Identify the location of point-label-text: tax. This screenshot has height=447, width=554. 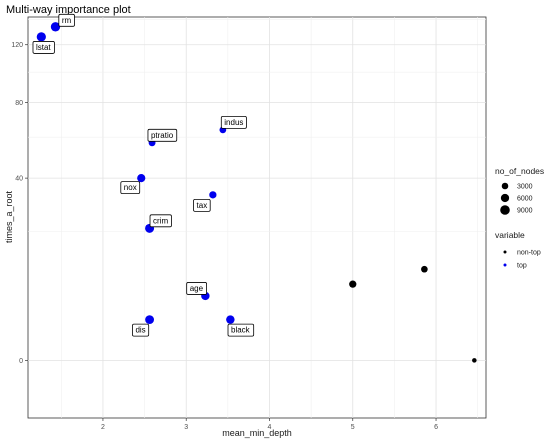
(202, 205).